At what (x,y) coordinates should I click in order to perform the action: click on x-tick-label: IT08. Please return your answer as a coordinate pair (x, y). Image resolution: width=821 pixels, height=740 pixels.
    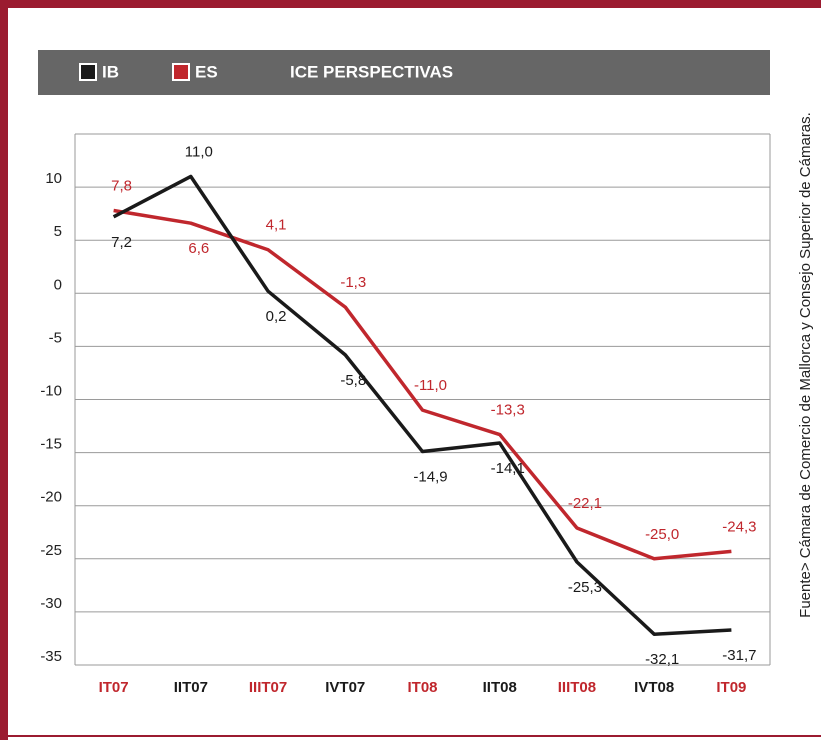
    Looking at the image, I should click on (422, 687).